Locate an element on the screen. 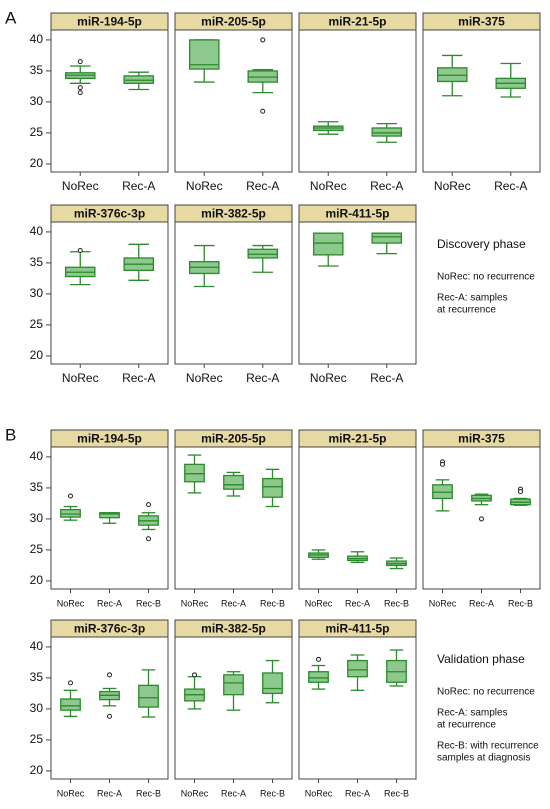 The image size is (550, 809). panel-label: B is located at coordinates (10, 434).